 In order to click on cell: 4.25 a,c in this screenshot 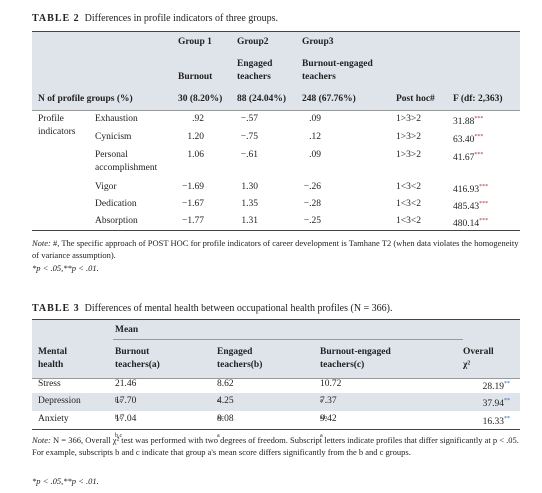, I will do `click(225, 410)`.